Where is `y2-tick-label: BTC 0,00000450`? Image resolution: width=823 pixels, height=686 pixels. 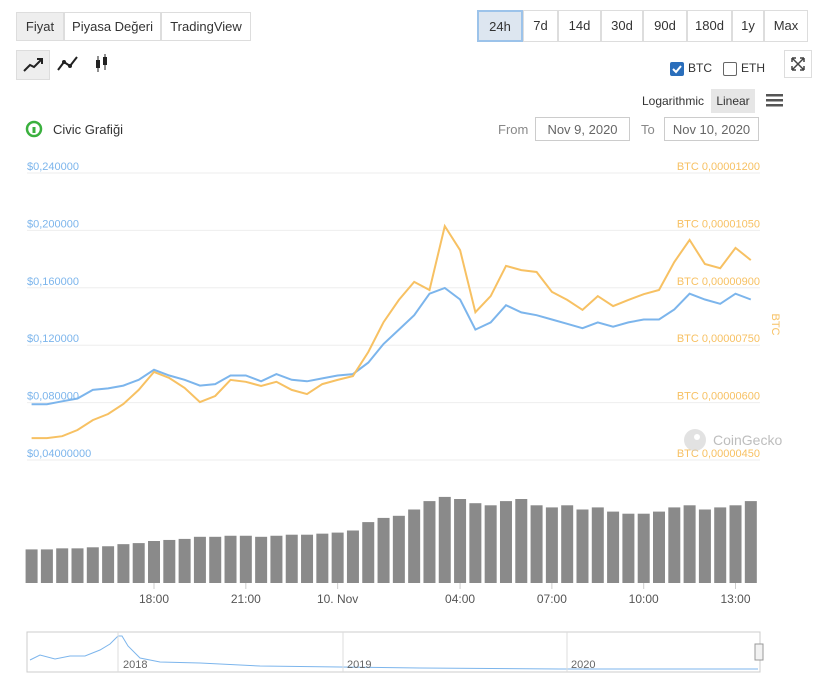 y2-tick-label: BTC 0,00000450 is located at coordinates (718, 454).